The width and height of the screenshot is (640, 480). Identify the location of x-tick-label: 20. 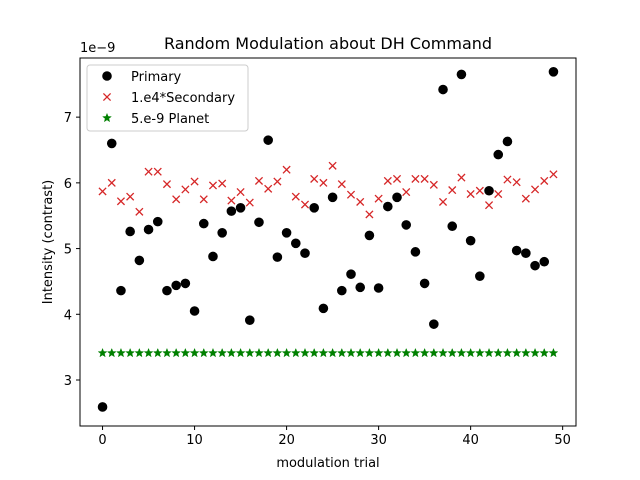
(286, 440).